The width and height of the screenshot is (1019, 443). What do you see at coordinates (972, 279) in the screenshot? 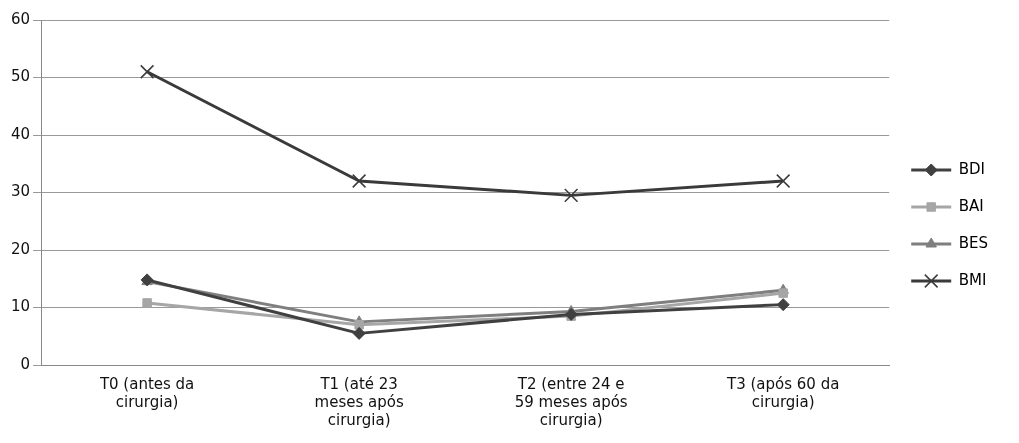
I see `legend-label: BMI` at bounding box center [972, 279].